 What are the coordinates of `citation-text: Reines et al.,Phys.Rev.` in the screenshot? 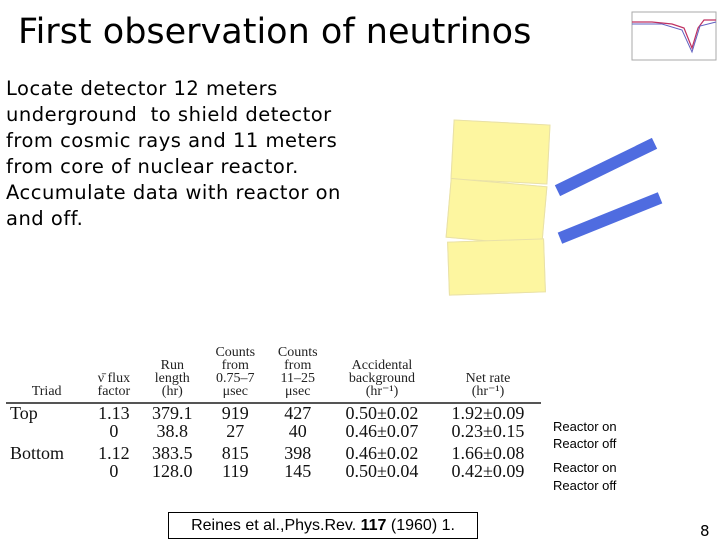 It's located at (274, 525).